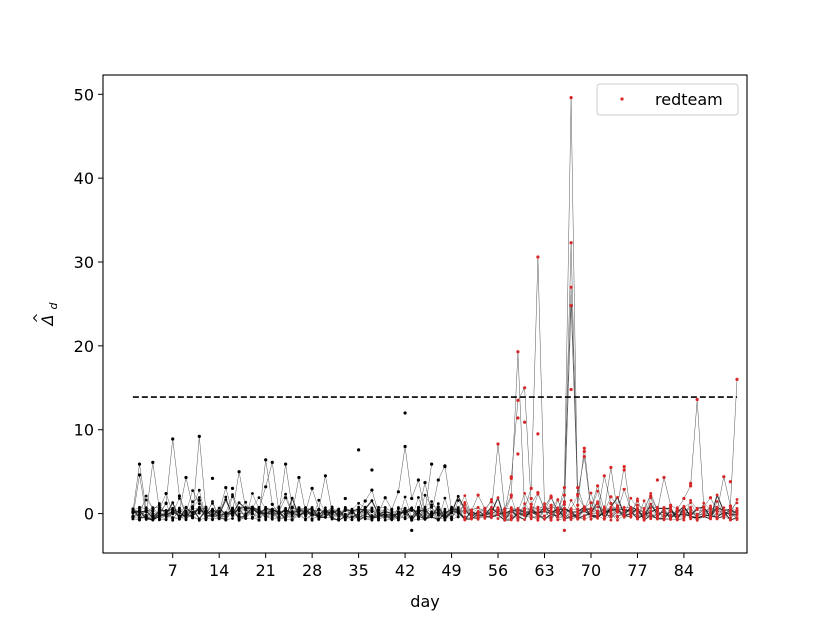 The height and width of the screenshot is (627, 830). What do you see at coordinates (667, 99) in the screenshot?
I see `legend: redteam` at bounding box center [667, 99].